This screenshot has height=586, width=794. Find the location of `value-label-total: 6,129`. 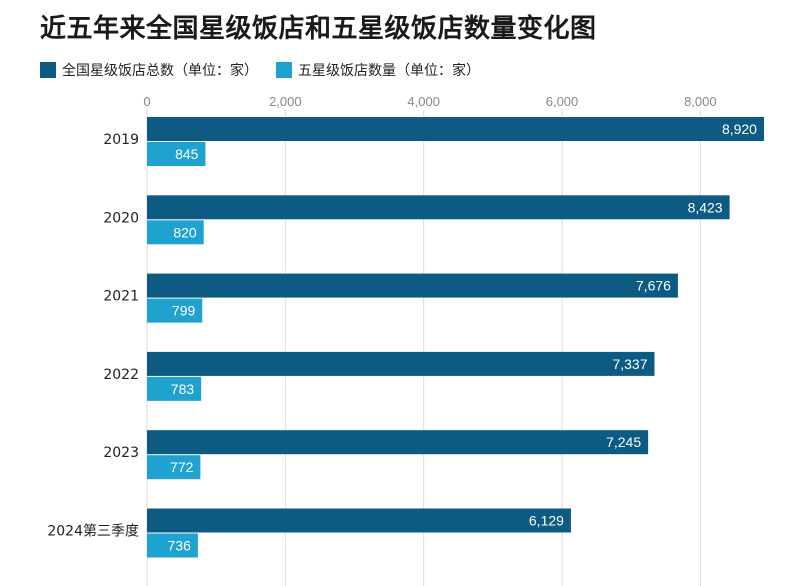

value-label-total: 6,129 is located at coordinates (546, 521).